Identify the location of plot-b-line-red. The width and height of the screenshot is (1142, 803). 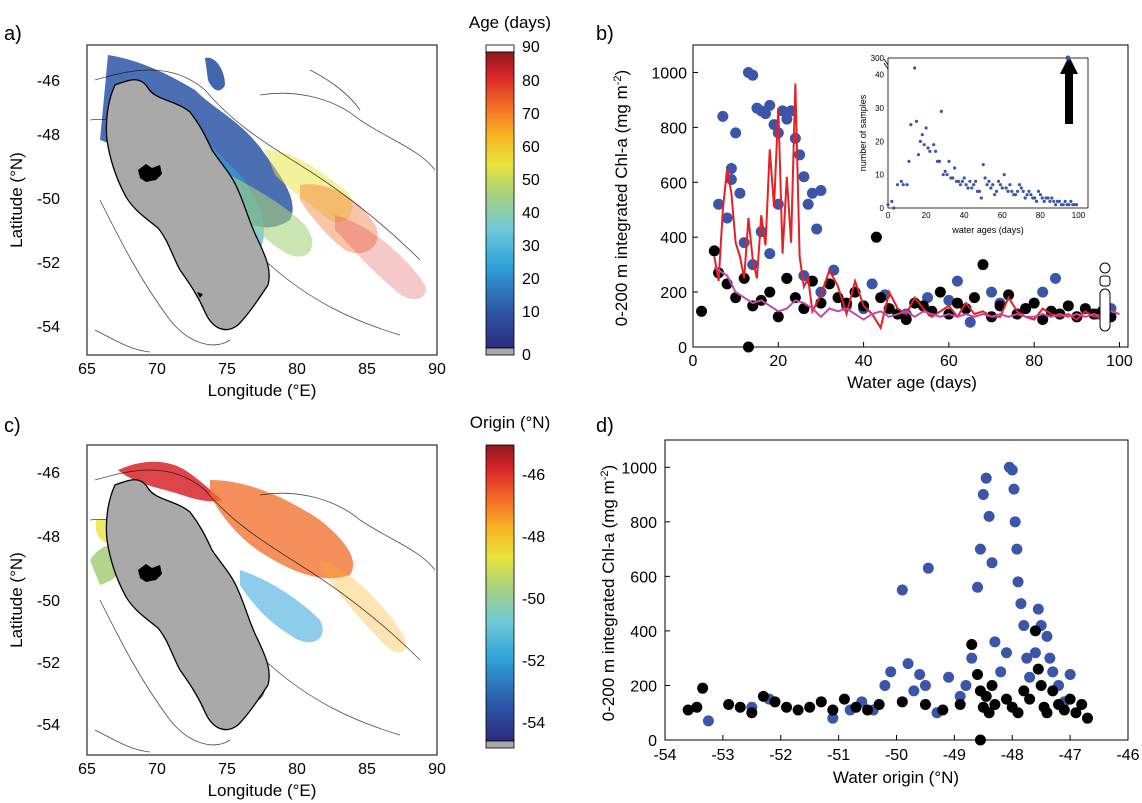
(916, 207).